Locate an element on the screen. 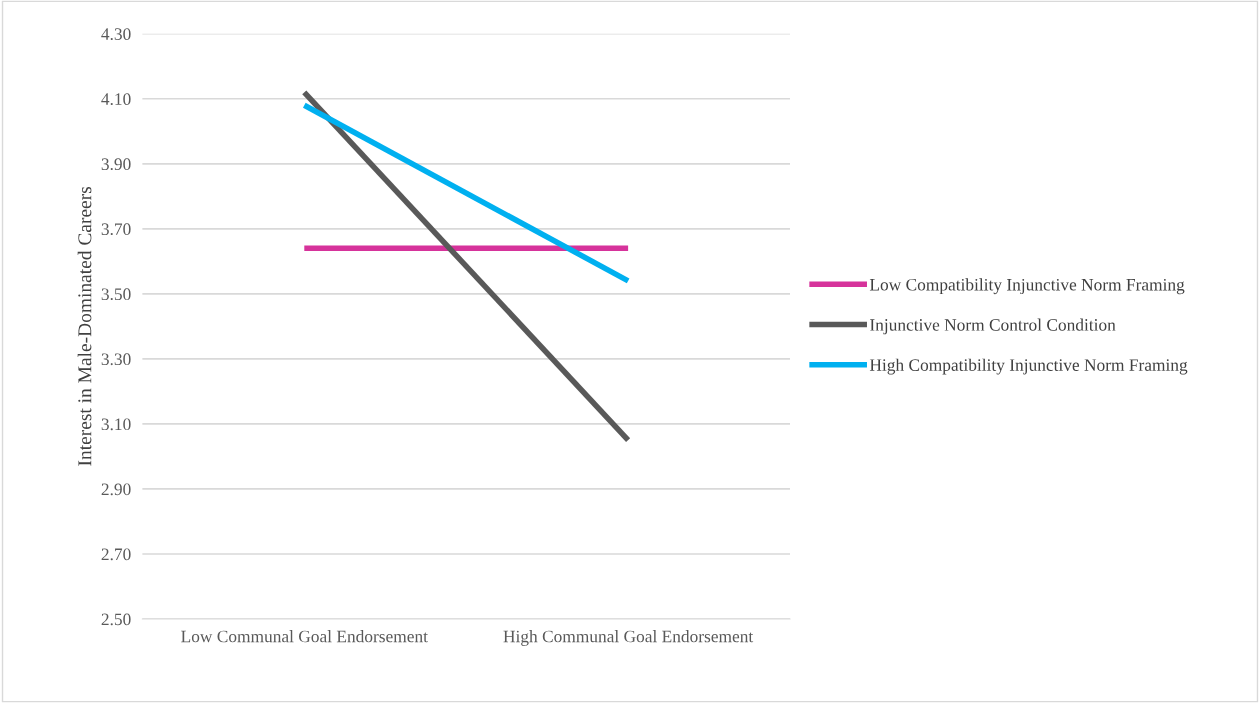  legend-label: Low Compatibility Injunctive Norm Framing is located at coordinates (1027, 286).